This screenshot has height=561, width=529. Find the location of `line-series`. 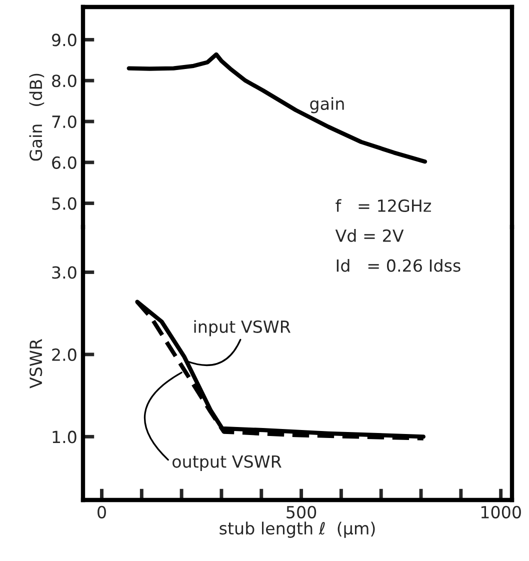

line-series is located at coordinates (277, 108).